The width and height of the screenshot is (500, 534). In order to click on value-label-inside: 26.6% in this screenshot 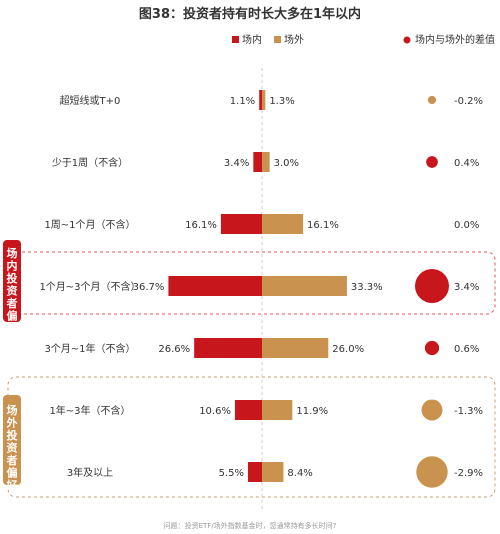, I will do `click(174, 349)`.